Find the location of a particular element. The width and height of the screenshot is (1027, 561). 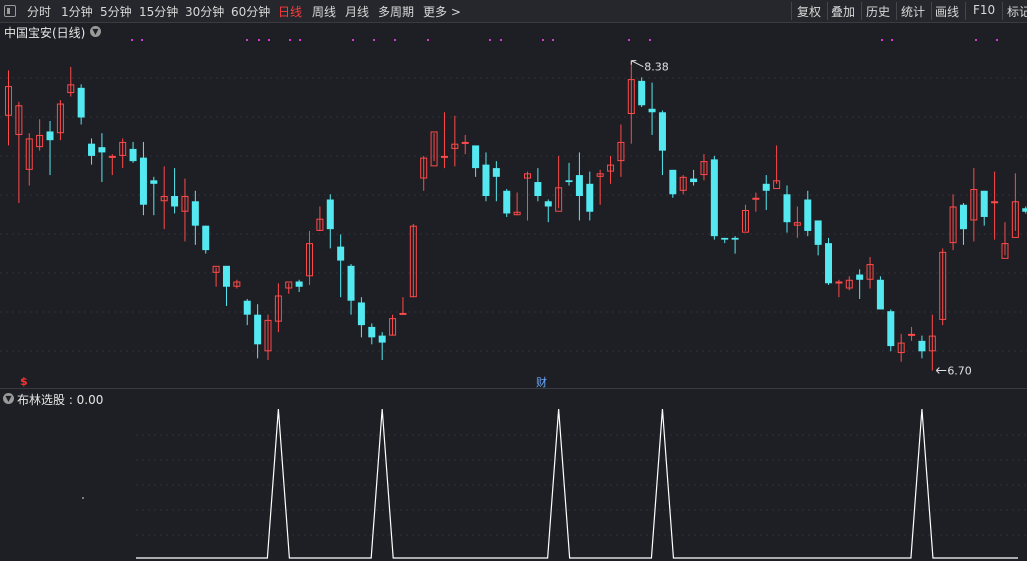

low-price-label: 6.70 is located at coordinates (959, 371).